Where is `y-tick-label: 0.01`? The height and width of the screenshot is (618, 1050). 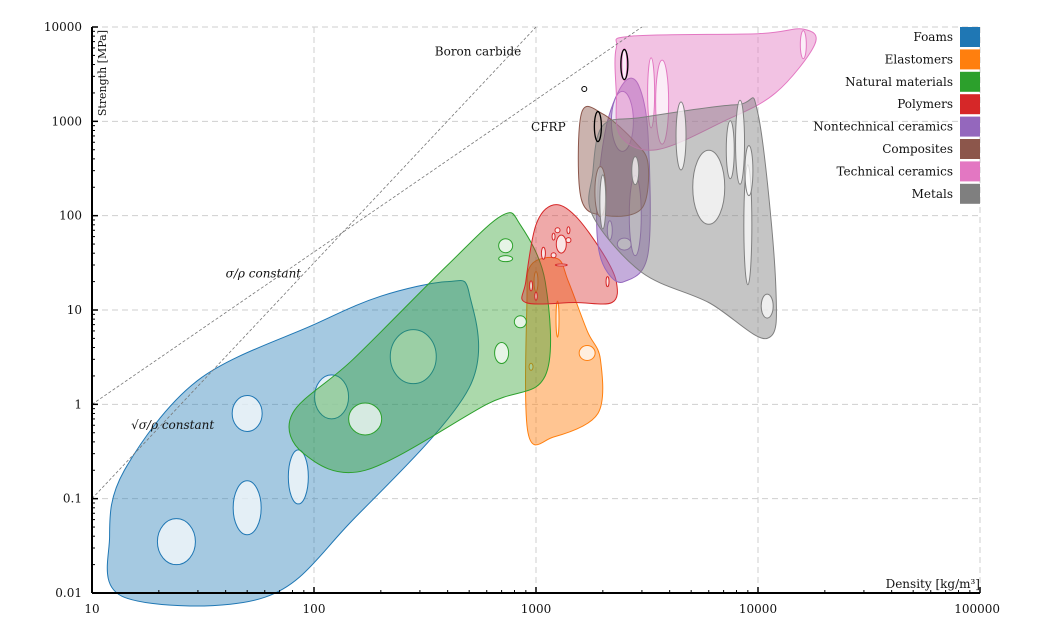
y-tick-label: 0.01 is located at coordinates (68, 593).